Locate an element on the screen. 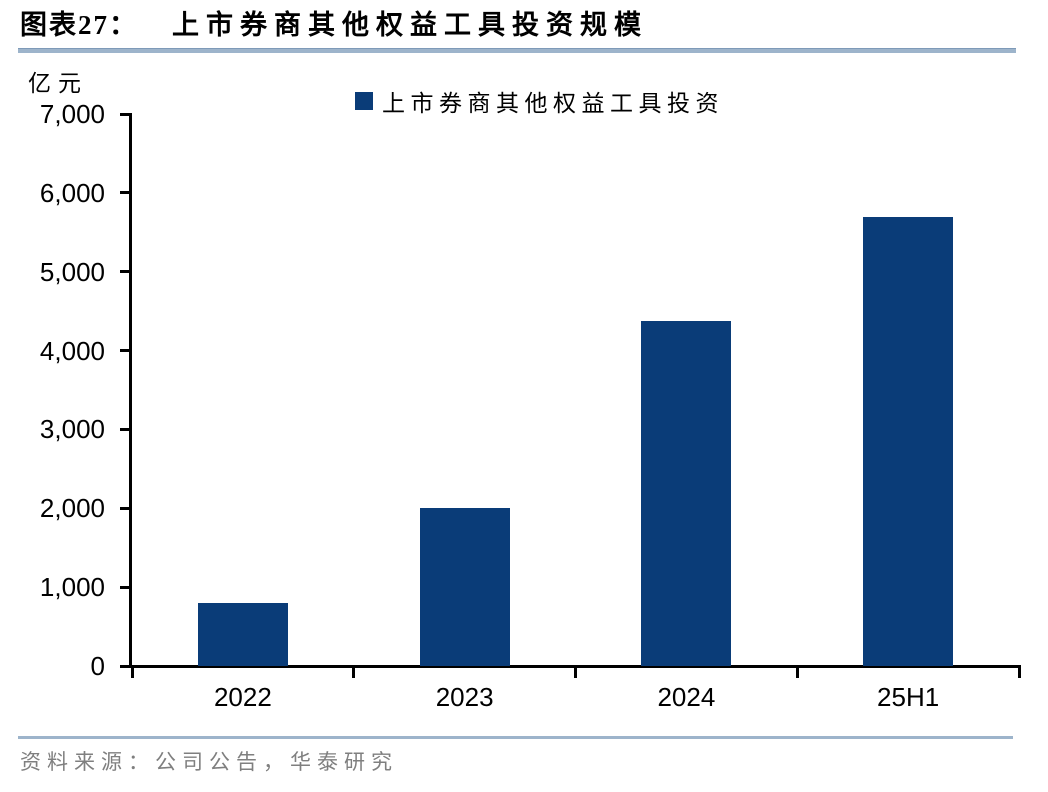  y-tick-label: 0 is located at coordinates (97, 666).